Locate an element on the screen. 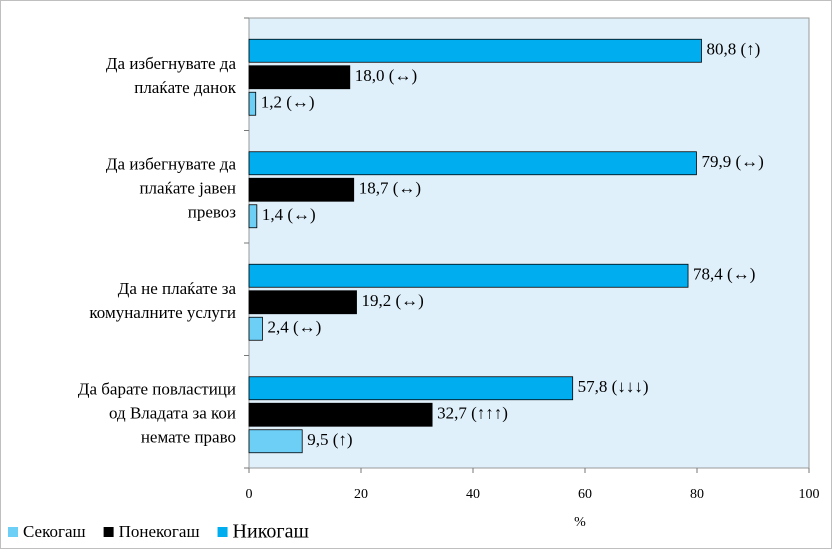 This screenshot has height=549, width=832. category-label: плаќате данок is located at coordinates (185, 87).